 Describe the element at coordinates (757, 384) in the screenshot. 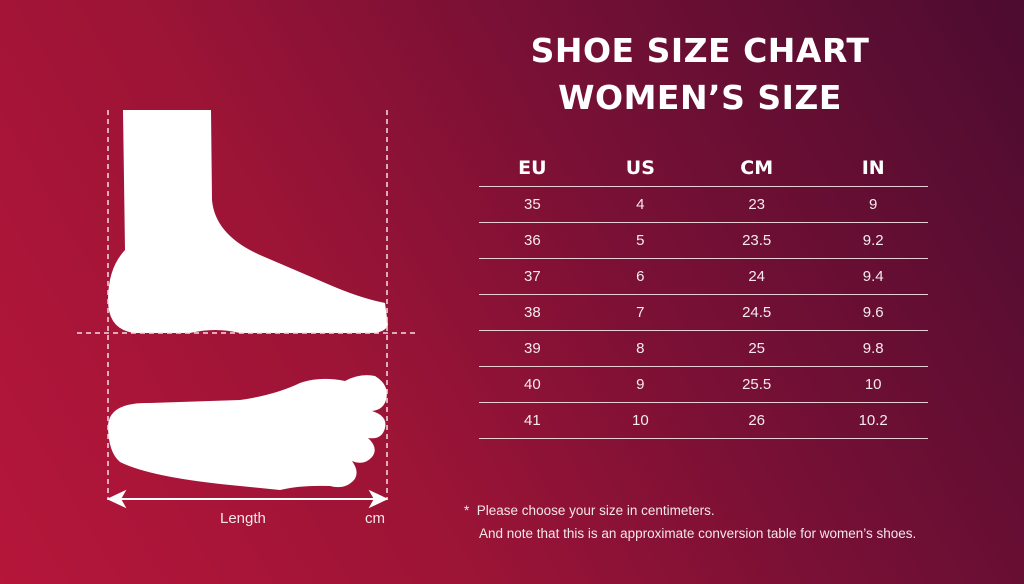

I see `table-cell: 25.5` at that location.